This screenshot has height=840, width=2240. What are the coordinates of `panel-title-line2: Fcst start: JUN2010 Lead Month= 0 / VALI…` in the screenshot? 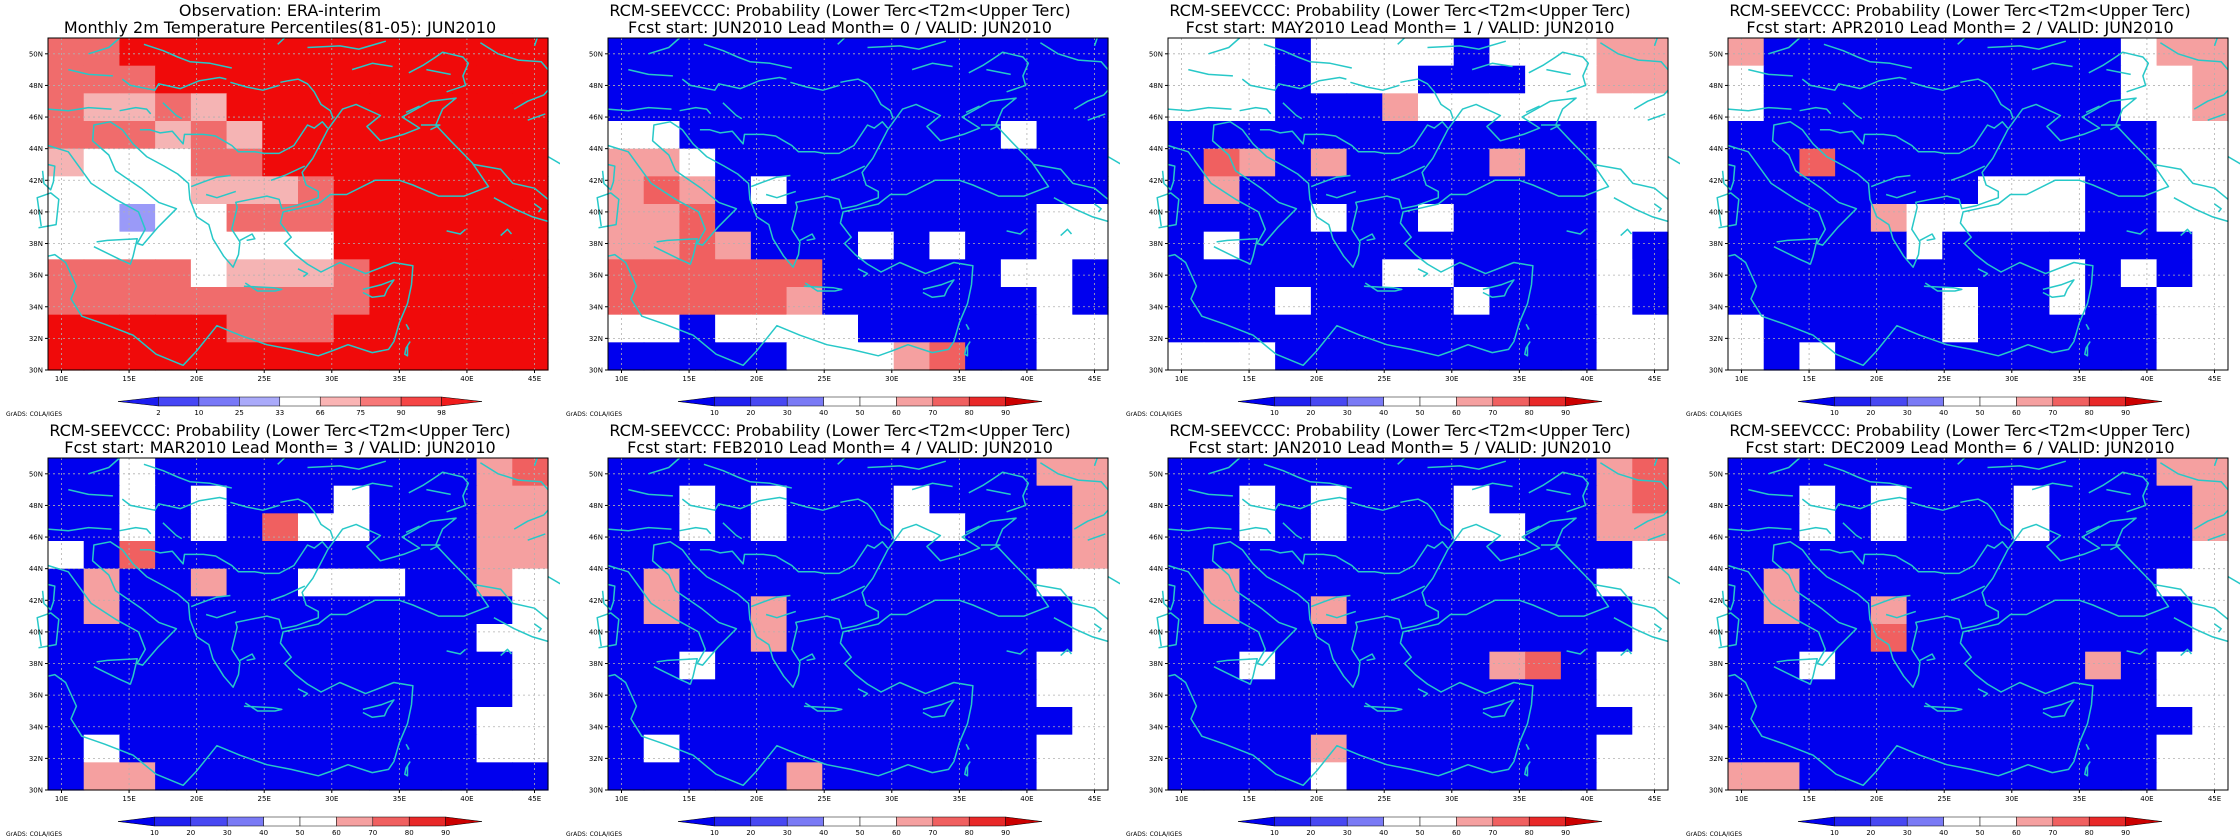 It's located at (840, 27).